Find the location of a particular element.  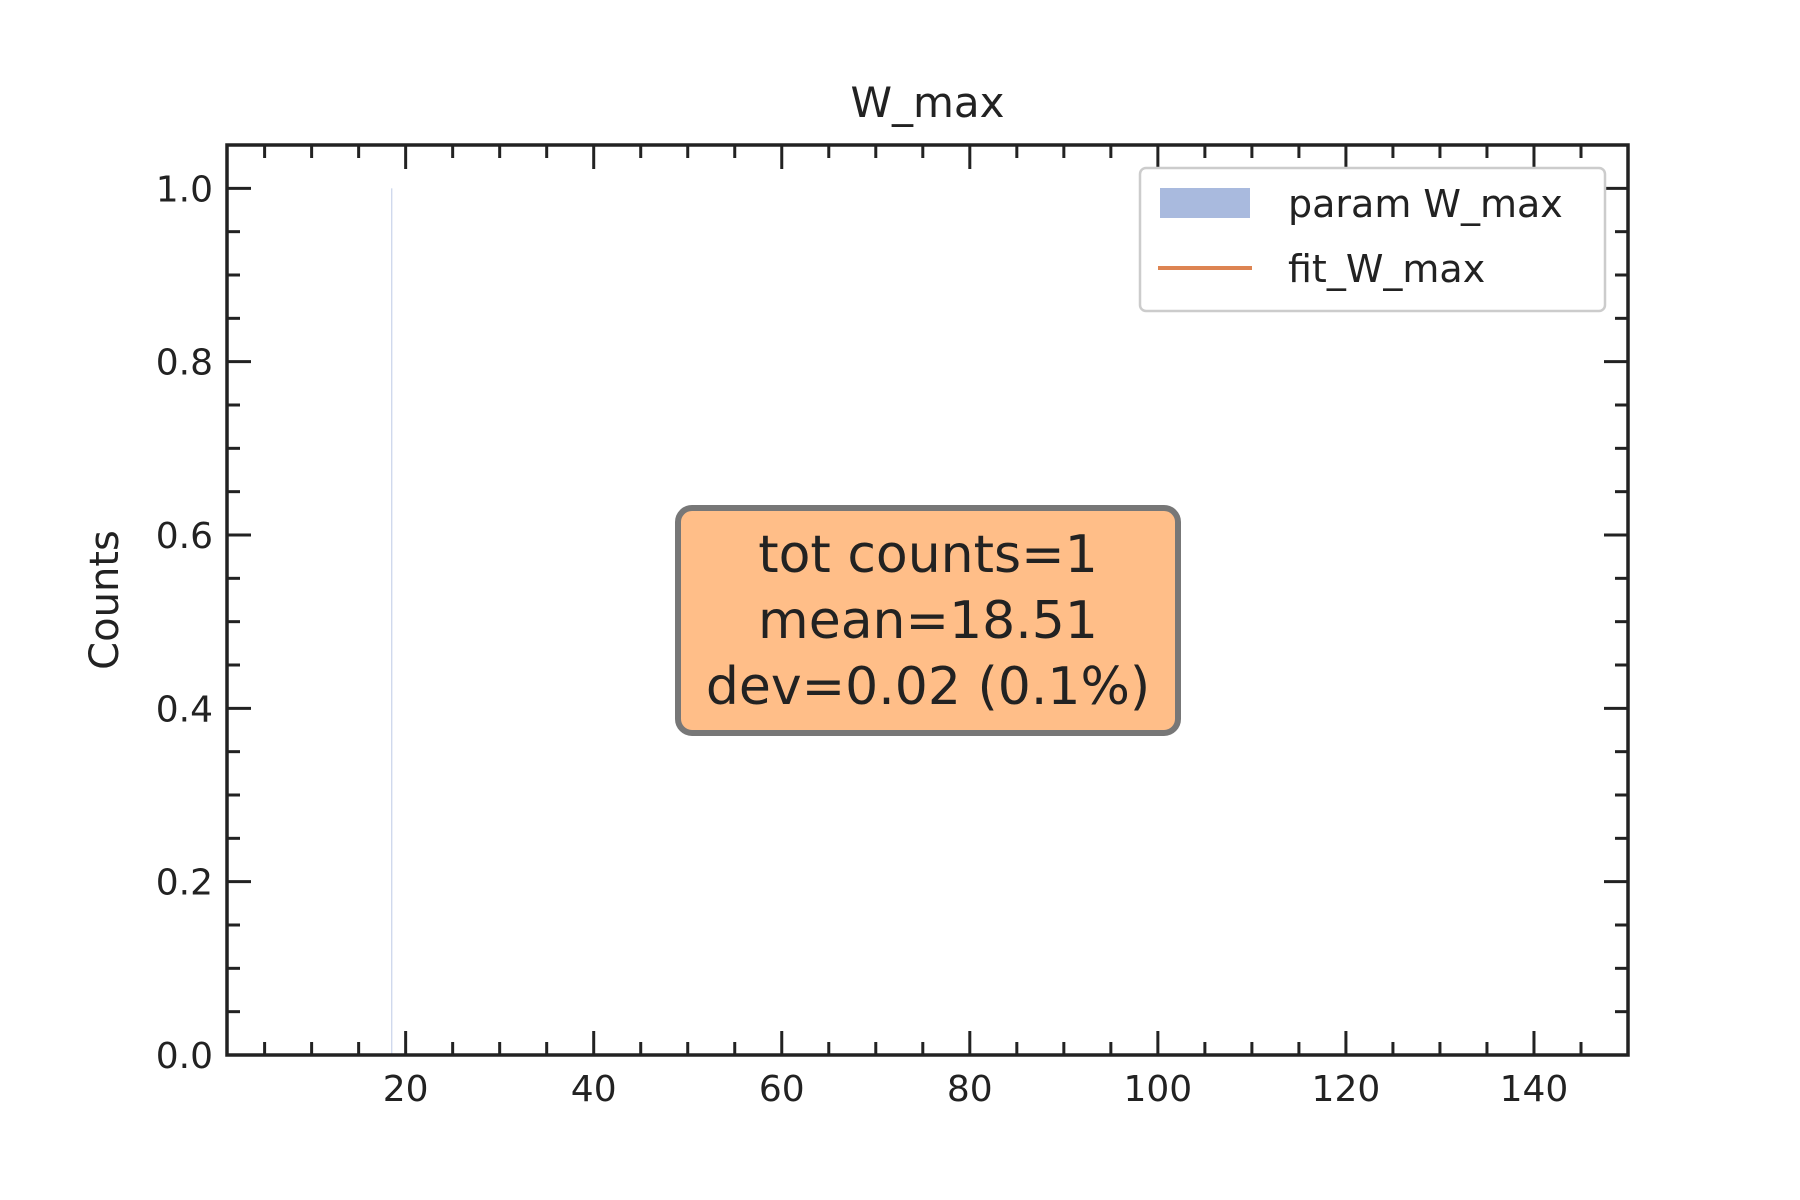

stats-box: tot counts=1 mean=18.51 dev=0.02 (0.1%) is located at coordinates (928, 620).